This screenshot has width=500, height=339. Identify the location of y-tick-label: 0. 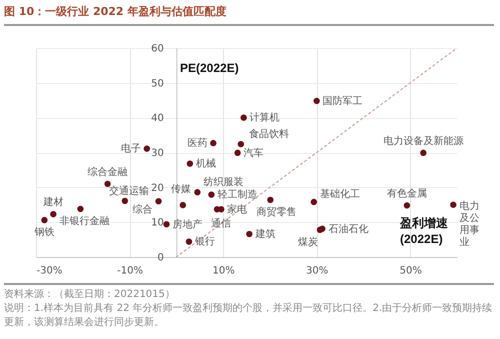
(160, 258).